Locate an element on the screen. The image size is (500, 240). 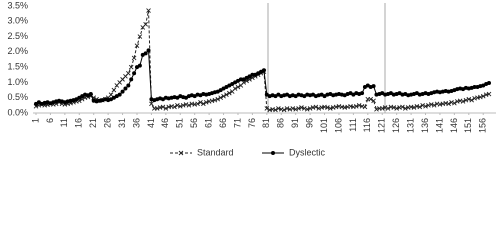
y-tick-label: 1.5% is located at coordinates (17, 67).